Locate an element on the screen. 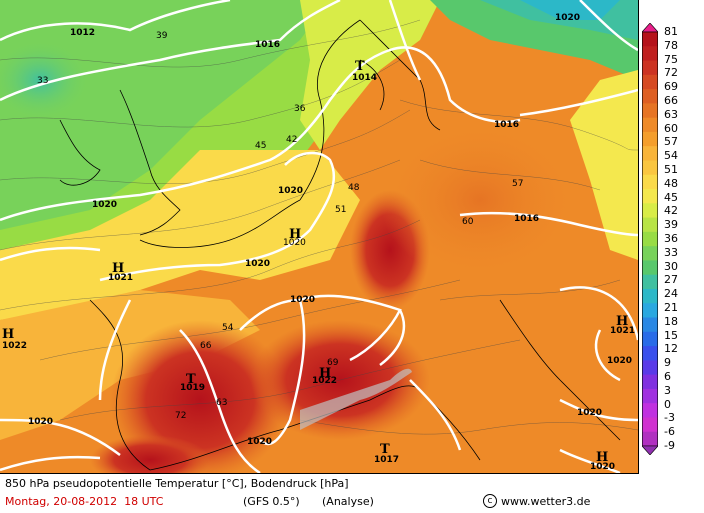 This screenshot has width=704, height=513. run-type: (Analyse) is located at coordinates (348, 501).